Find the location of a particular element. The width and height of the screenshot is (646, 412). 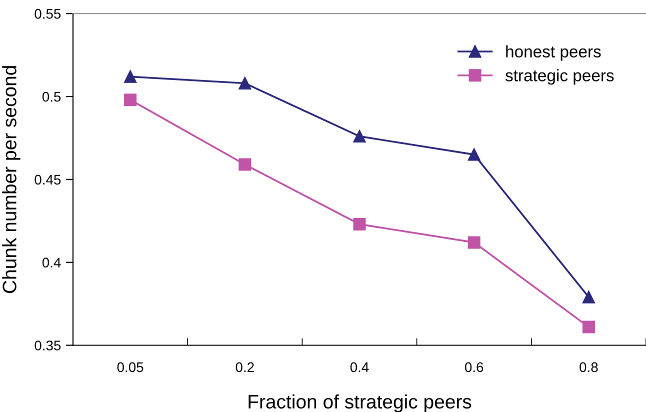

x-tick-label: 0.4 is located at coordinates (359, 367).